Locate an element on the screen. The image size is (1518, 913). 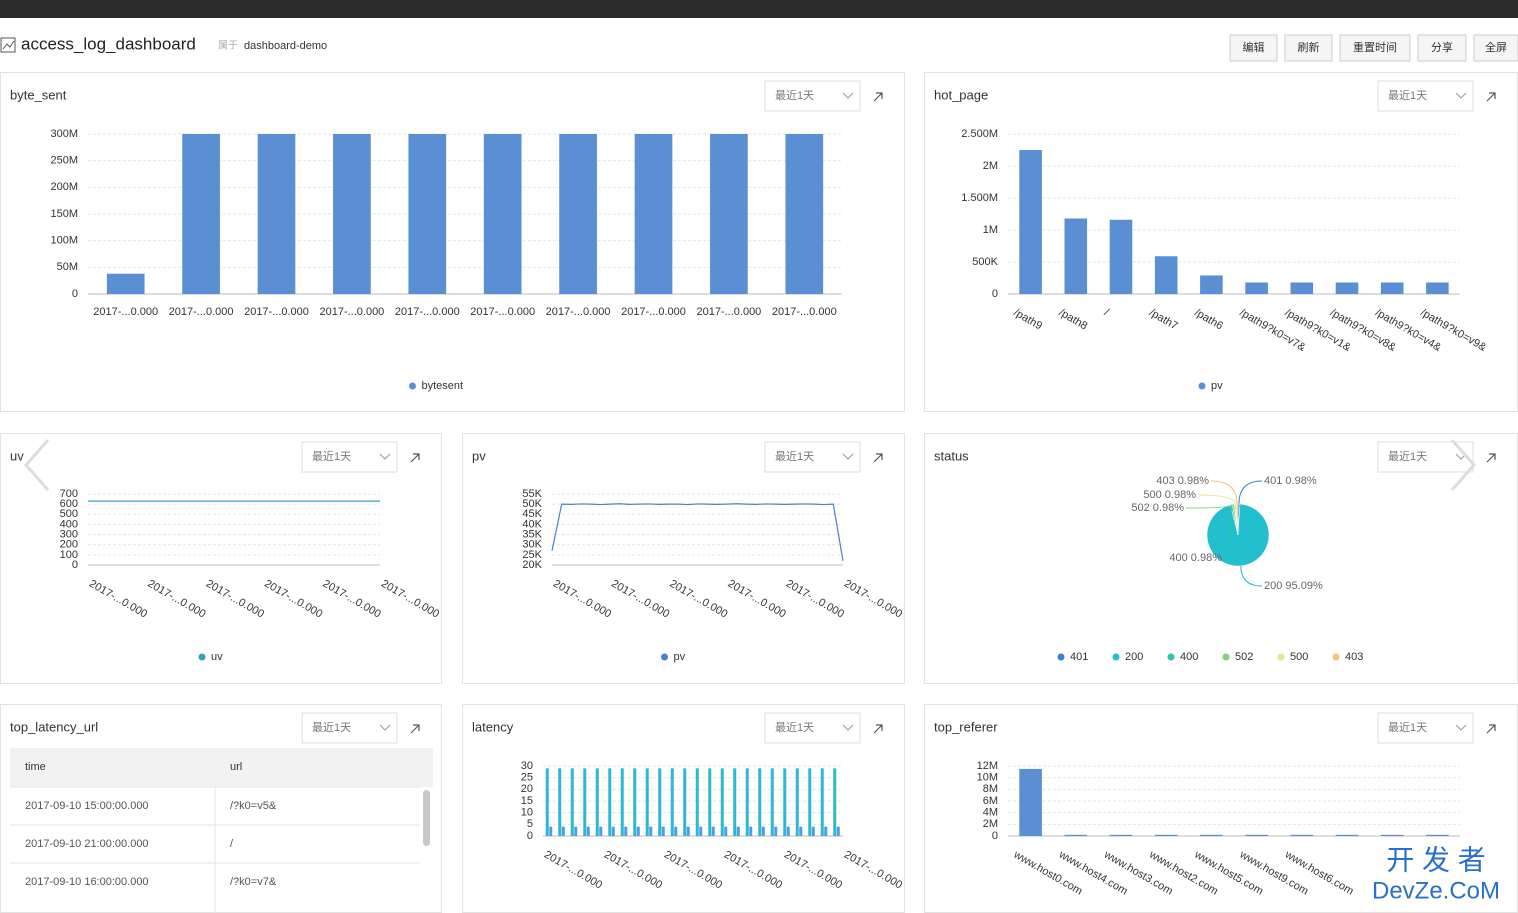
toolbar-button: 刷新 is located at coordinates (1308, 48).